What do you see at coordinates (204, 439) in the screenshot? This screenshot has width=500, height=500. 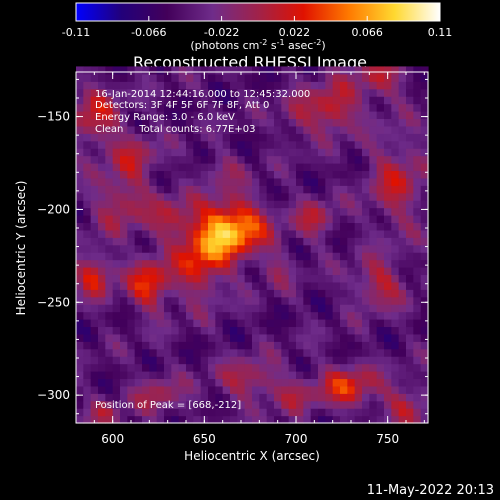 I see `x-tick-label: 650` at bounding box center [204, 439].